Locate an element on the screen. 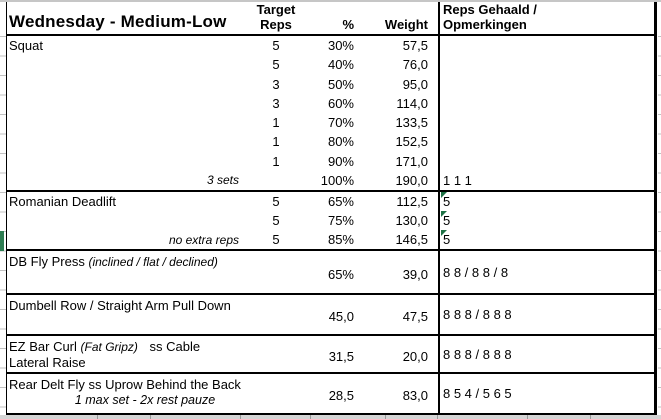 This screenshot has width=661, height=419. table-row: 3 60% 114,0 is located at coordinates (330, 103).